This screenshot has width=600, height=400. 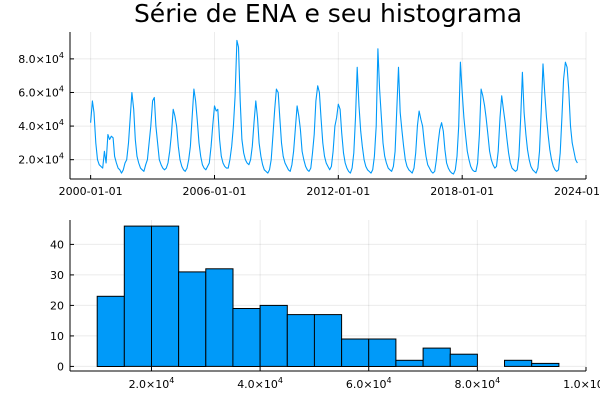 I want to click on chart-title: Série de ENA e seu histograma, so click(x=328, y=14).